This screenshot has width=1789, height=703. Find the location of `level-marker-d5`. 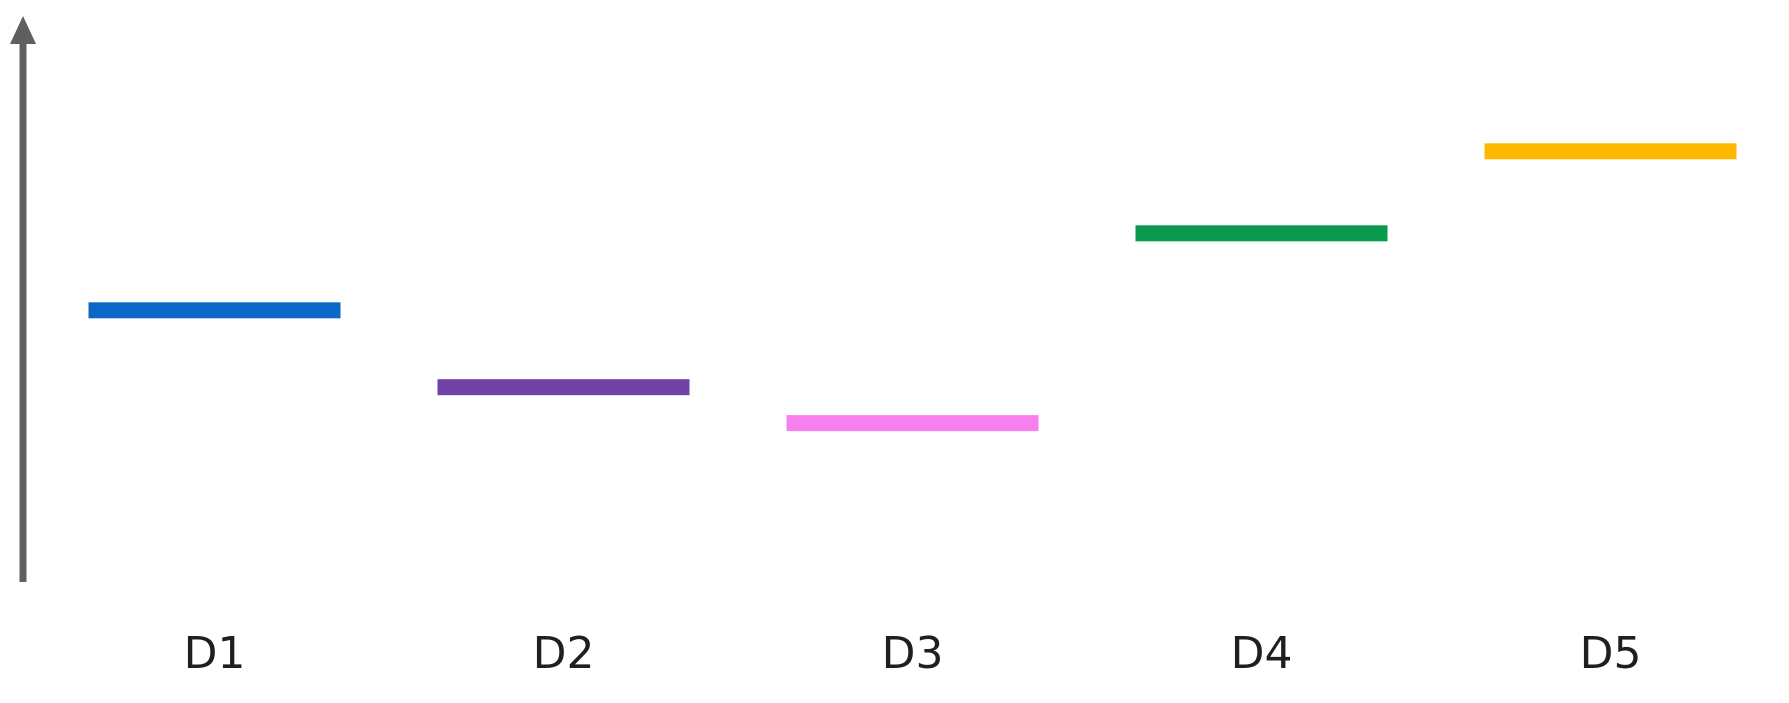

level-marker-d5 is located at coordinates (1610, 151).